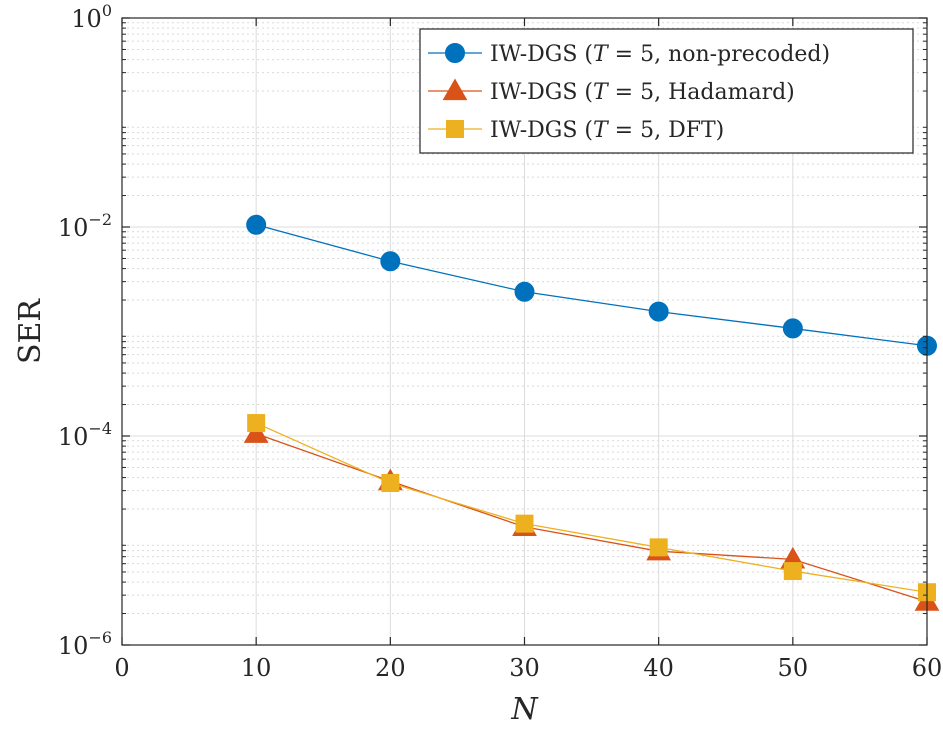  I want to click on x-tick-label: 50, so click(793, 668).